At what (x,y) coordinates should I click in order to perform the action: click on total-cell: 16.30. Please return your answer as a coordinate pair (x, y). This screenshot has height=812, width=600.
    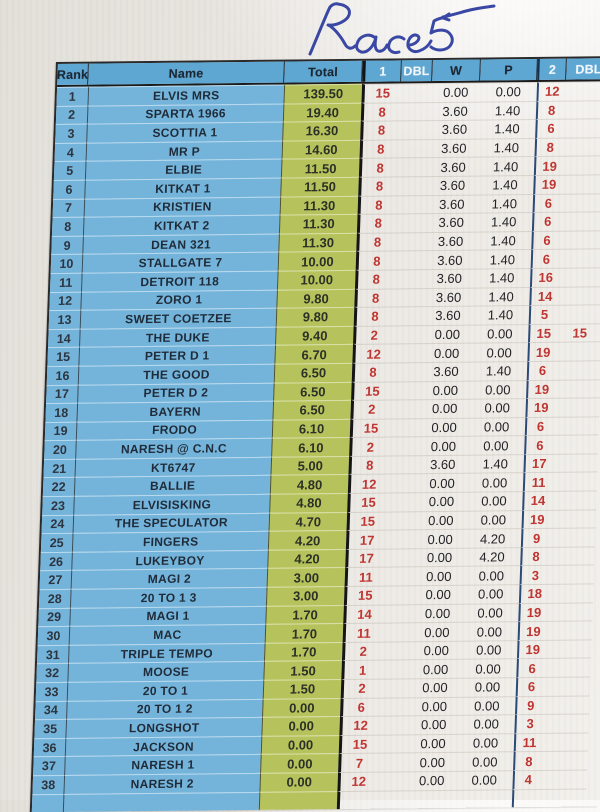
    Looking at the image, I should click on (321, 130).